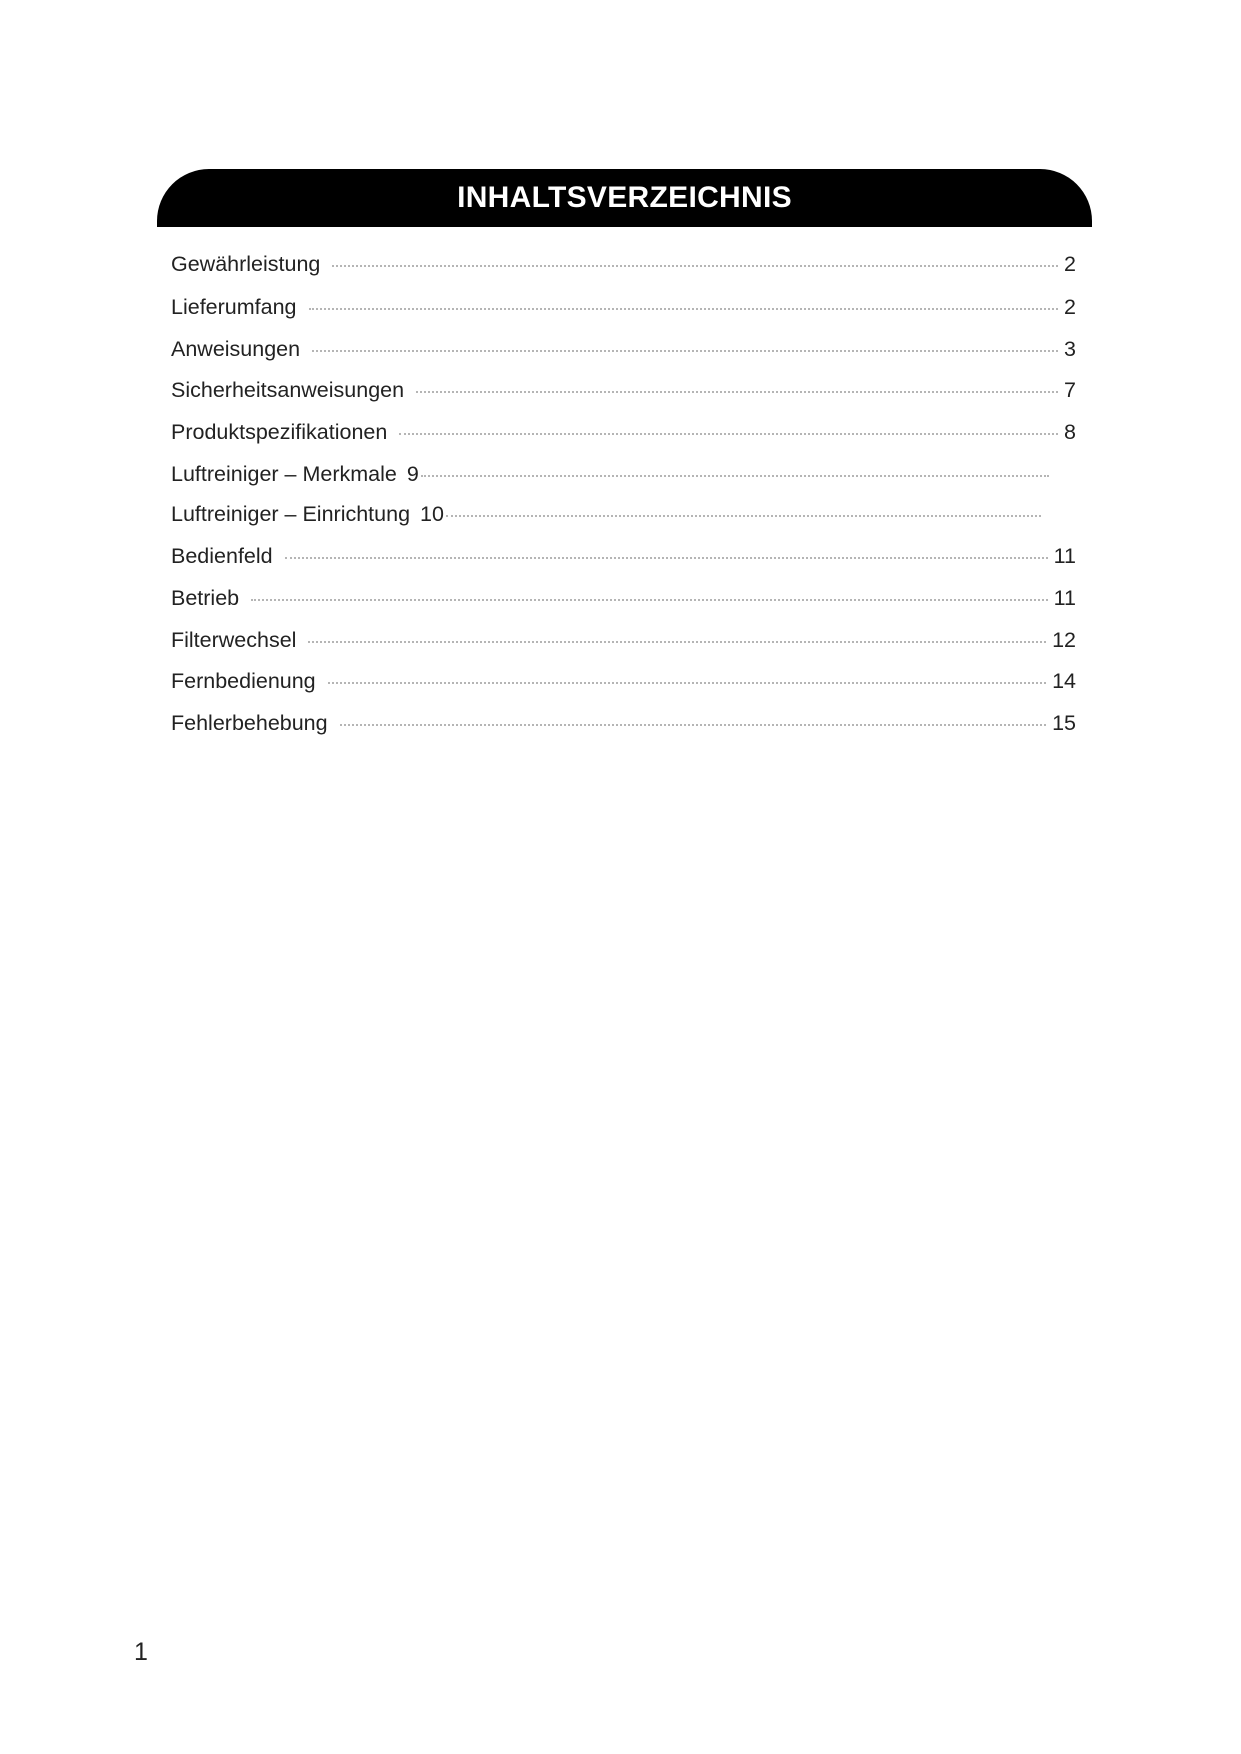 This screenshot has height=1754, width=1241. Describe the element at coordinates (609, 514) in the screenshot. I see `toc-entry: Luftreiniger – Einrichtung 10` at that location.